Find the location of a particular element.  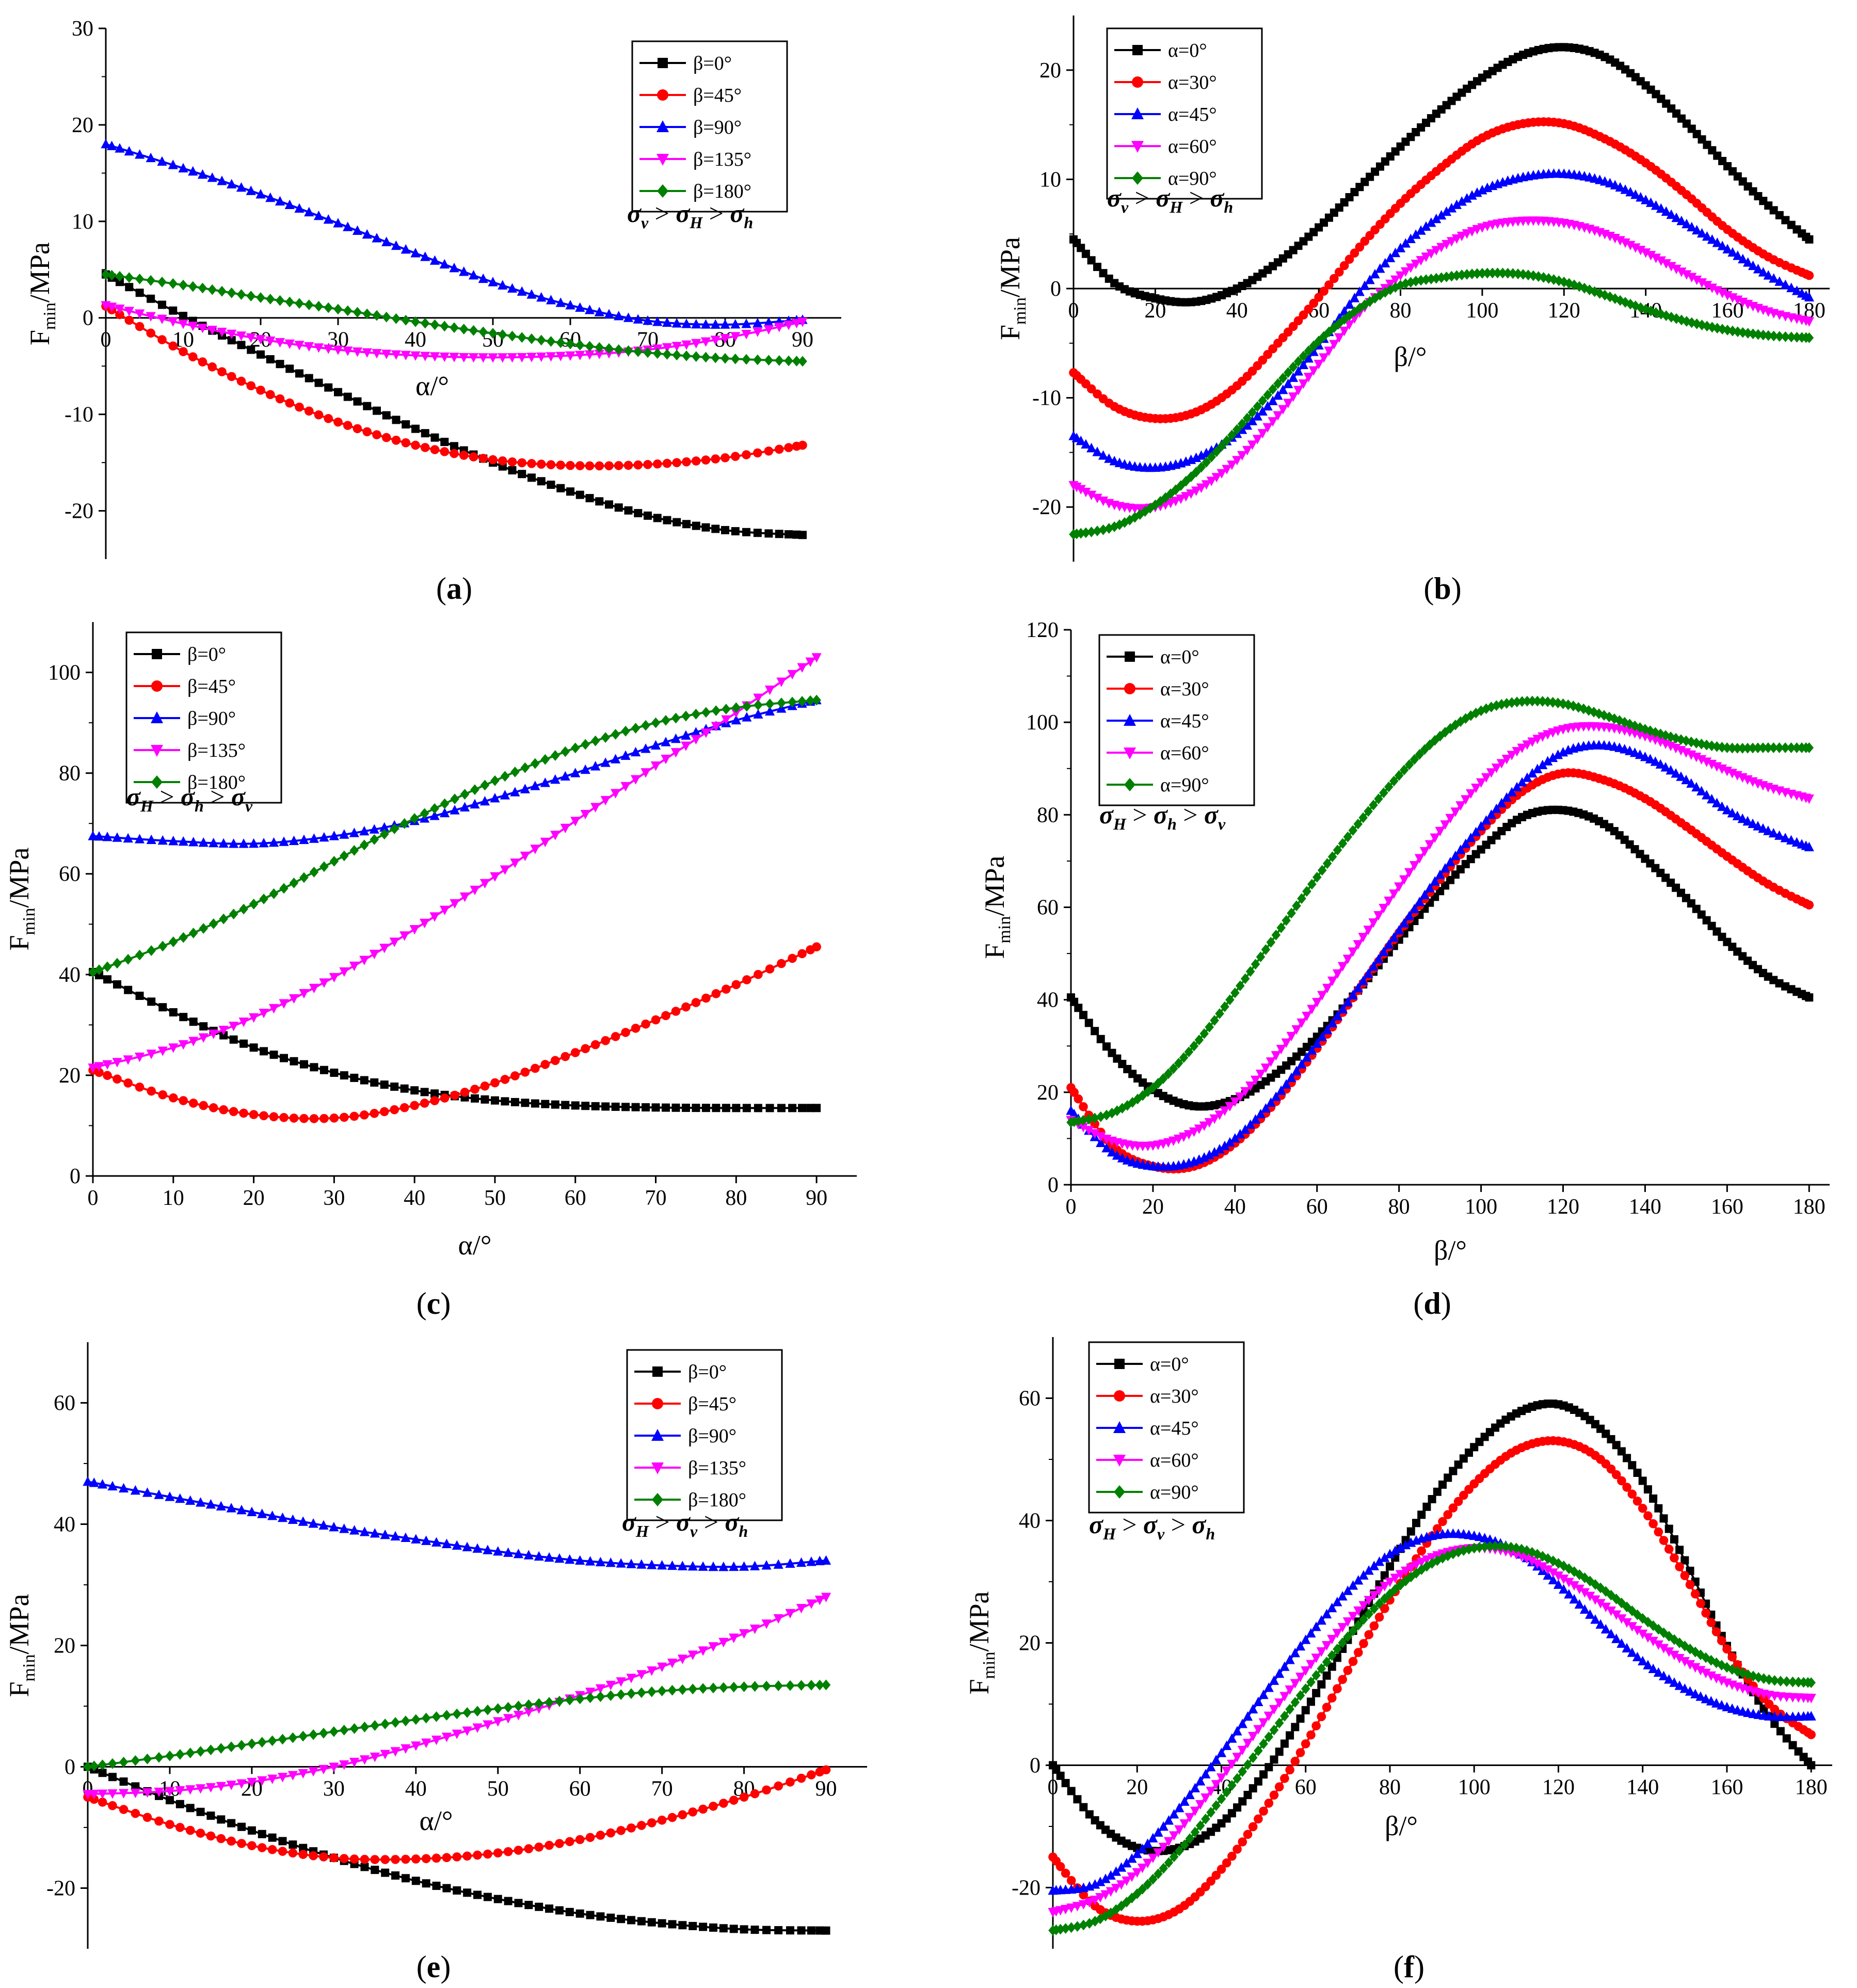

x-tick-label: 100 is located at coordinates (1481, 1207).